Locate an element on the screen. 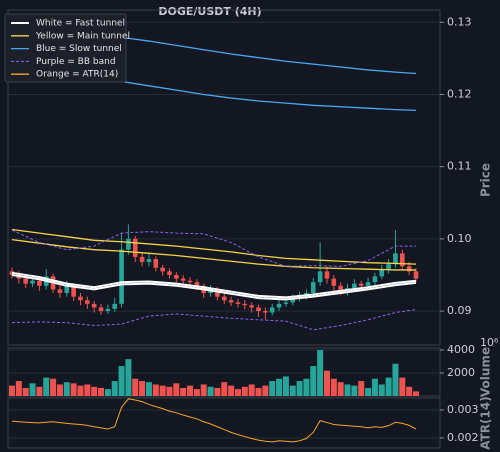  y-tick-label: 0.12 is located at coordinates (459, 93).